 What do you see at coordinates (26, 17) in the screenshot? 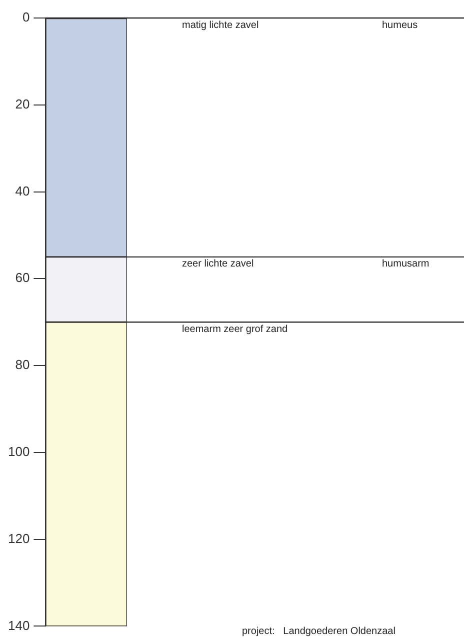
I see `y-tick-label: 0` at bounding box center [26, 17].